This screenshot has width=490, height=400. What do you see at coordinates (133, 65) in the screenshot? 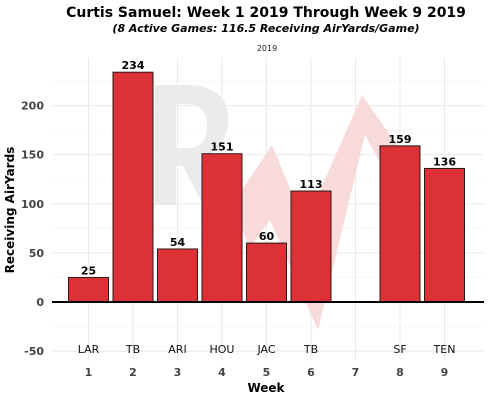
I see `value-label: 234` at bounding box center [133, 65].